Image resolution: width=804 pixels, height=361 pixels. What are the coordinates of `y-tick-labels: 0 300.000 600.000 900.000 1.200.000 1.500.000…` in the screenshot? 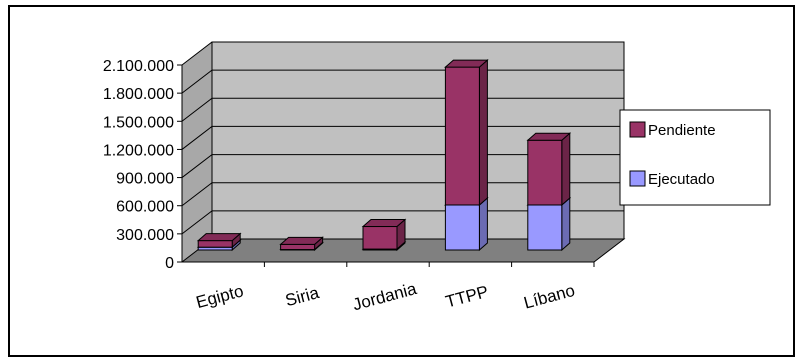 It's located at (138, 165).